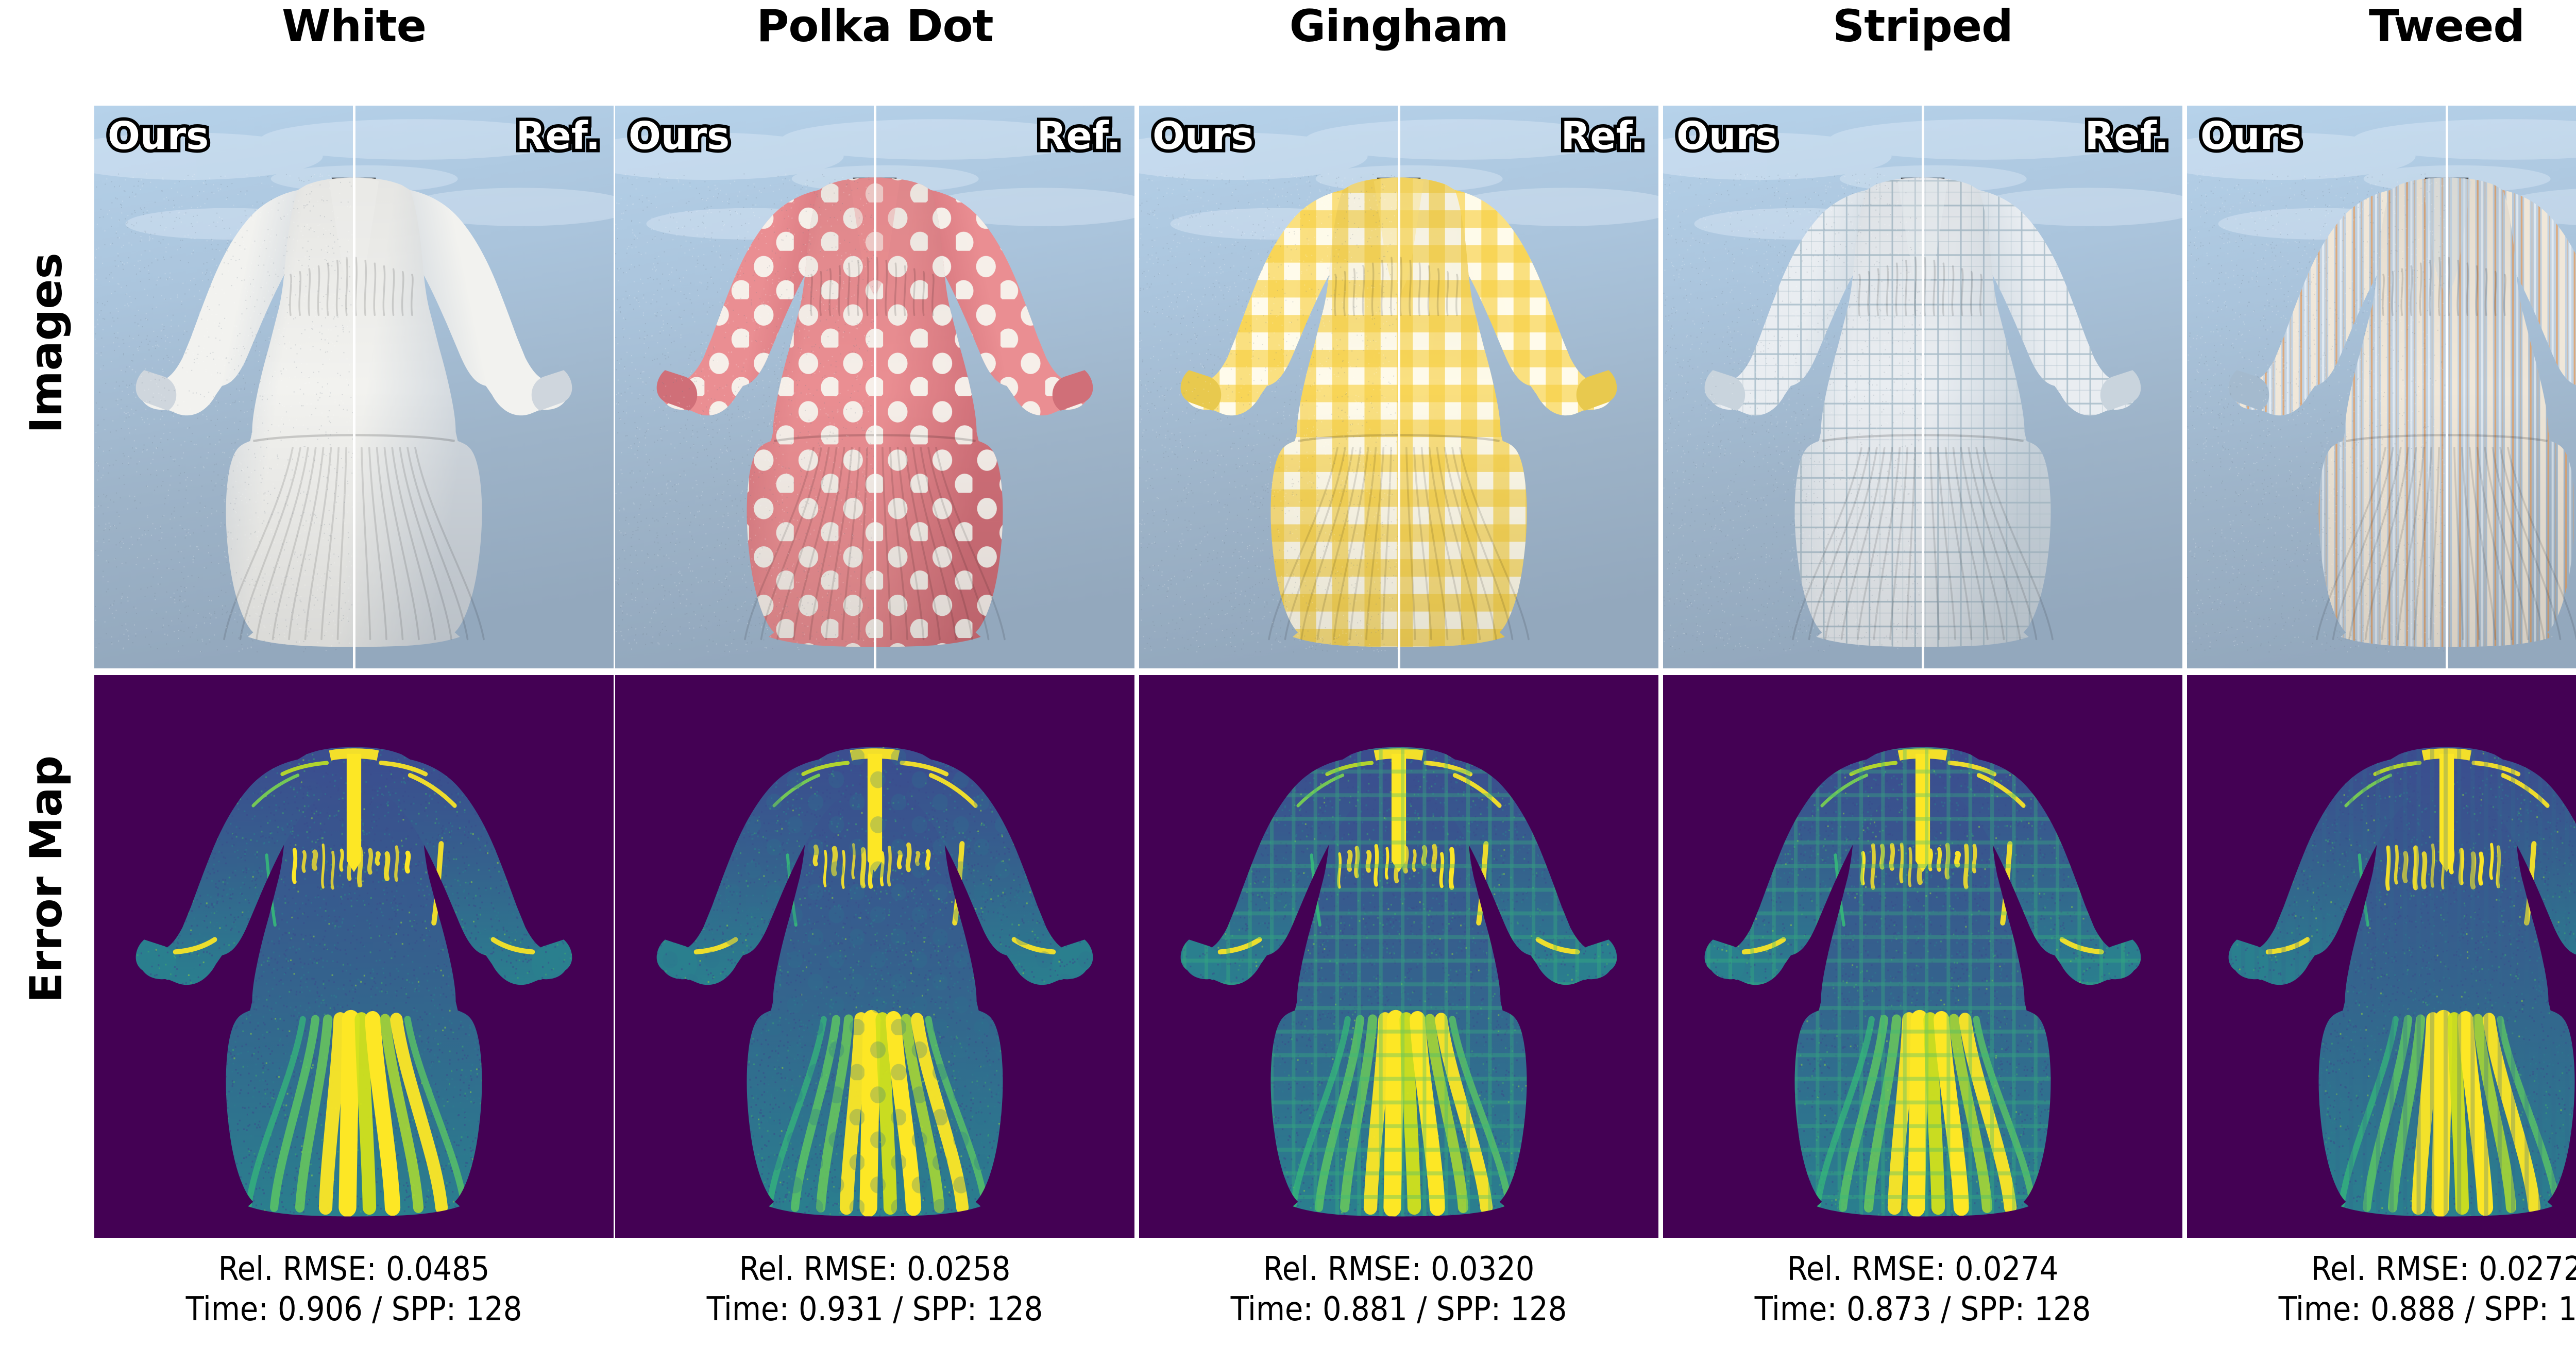 Image resolution: width=2576 pixels, height=1345 pixels. What do you see at coordinates (875, 1309) in the screenshot?
I see `time-spp-text: Time: 0.931 / SPP: 128` at bounding box center [875, 1309].